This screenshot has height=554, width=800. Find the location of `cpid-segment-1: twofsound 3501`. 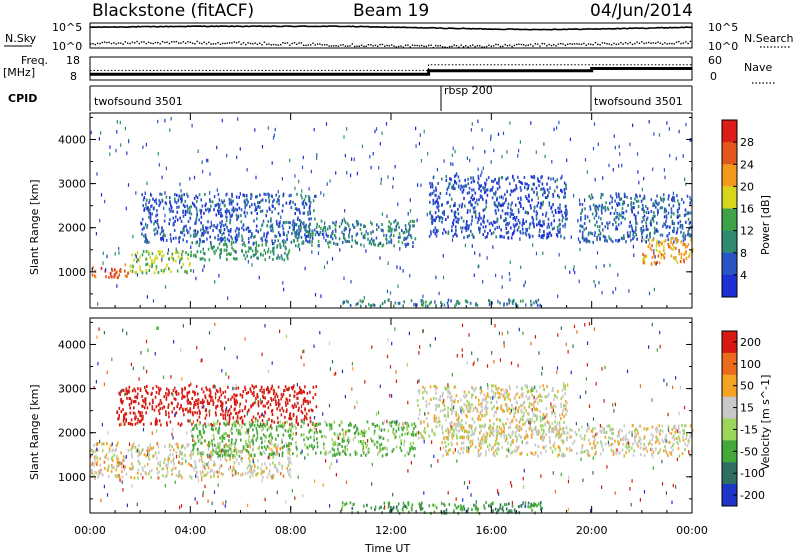

cpid-segment-1: twofsound 3501 is located at coordinates (138, 101).